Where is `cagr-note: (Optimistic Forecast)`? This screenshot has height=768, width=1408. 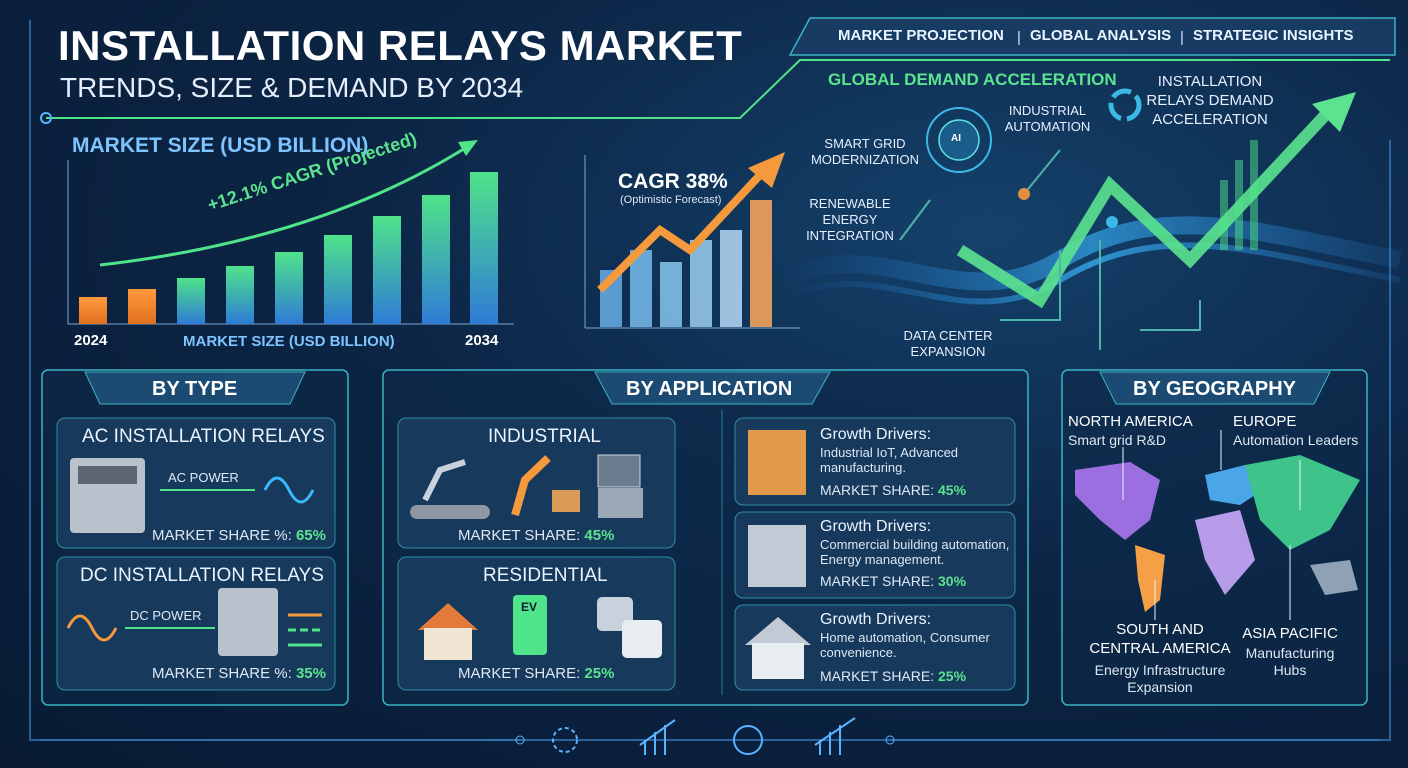
cagr-note: (Optimistic Forecast) is located at coordinates (671, 200).